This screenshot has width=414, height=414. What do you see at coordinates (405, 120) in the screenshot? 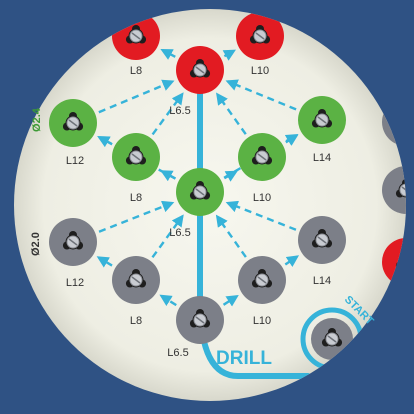
I see `screw-bit-icon` at bounding box center [405, 120].